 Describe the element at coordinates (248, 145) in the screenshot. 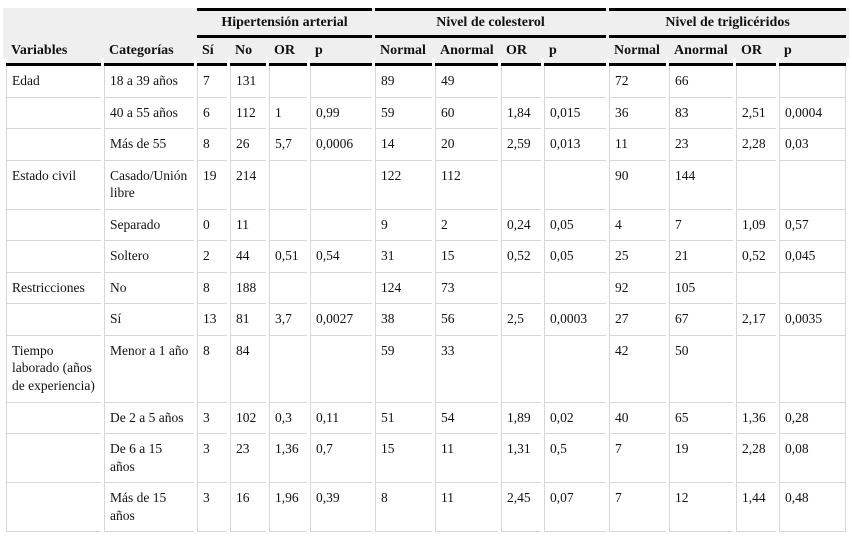

I see `value-cell: 26` at that location.